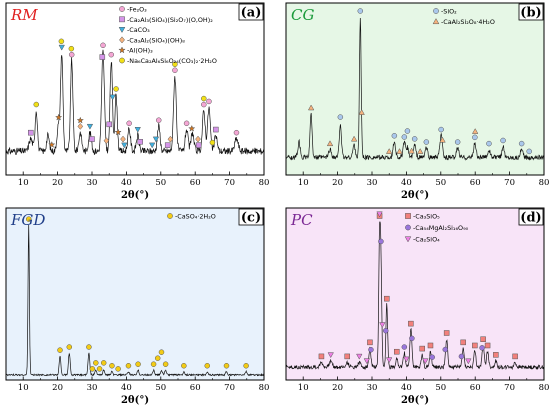  What do you see at coordinates (426, 240) in the screenshot?
I see `legend-label-3: -Ca₂SiO₄` at bounding box center [426, 240].